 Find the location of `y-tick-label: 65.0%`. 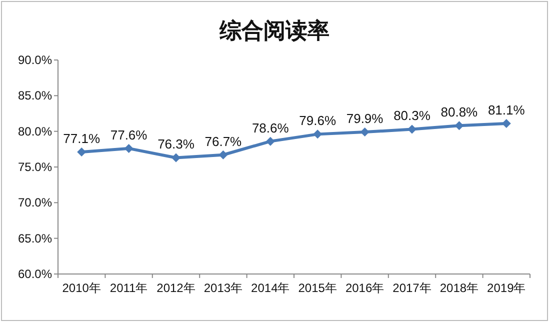

y-tick-label: 65.0% is located at coordinates (35, 238).